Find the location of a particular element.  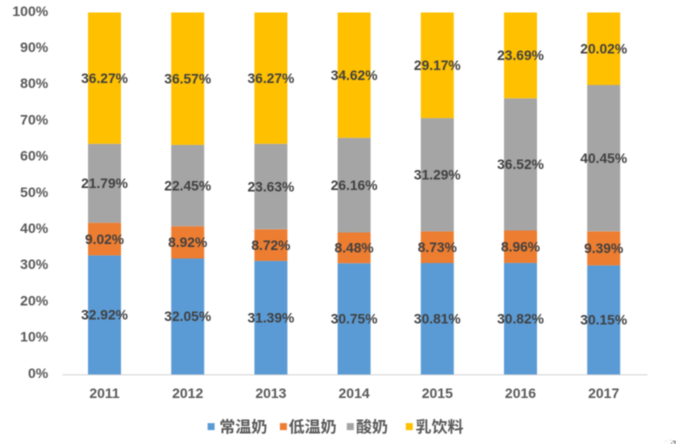

svg-text: 90% is located at coordinates (34, 47).